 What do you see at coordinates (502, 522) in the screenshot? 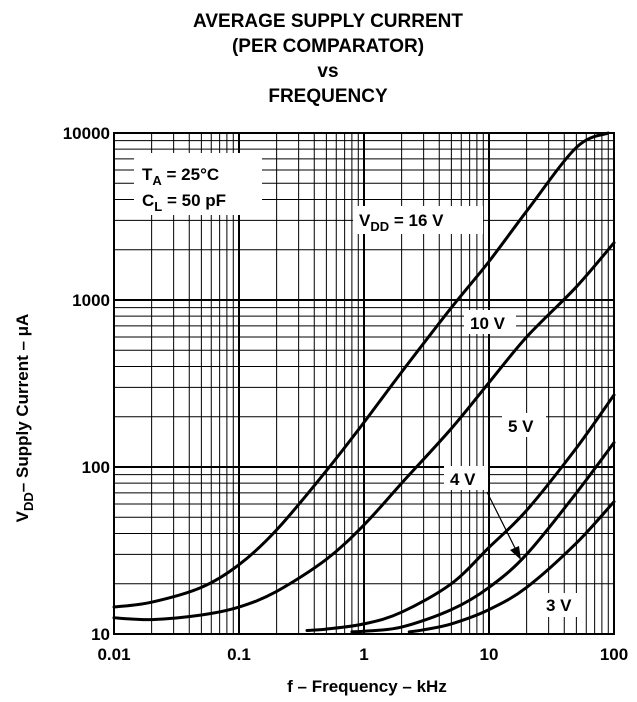
I see `series-4v-pointer` at bounding box center [502, 522].